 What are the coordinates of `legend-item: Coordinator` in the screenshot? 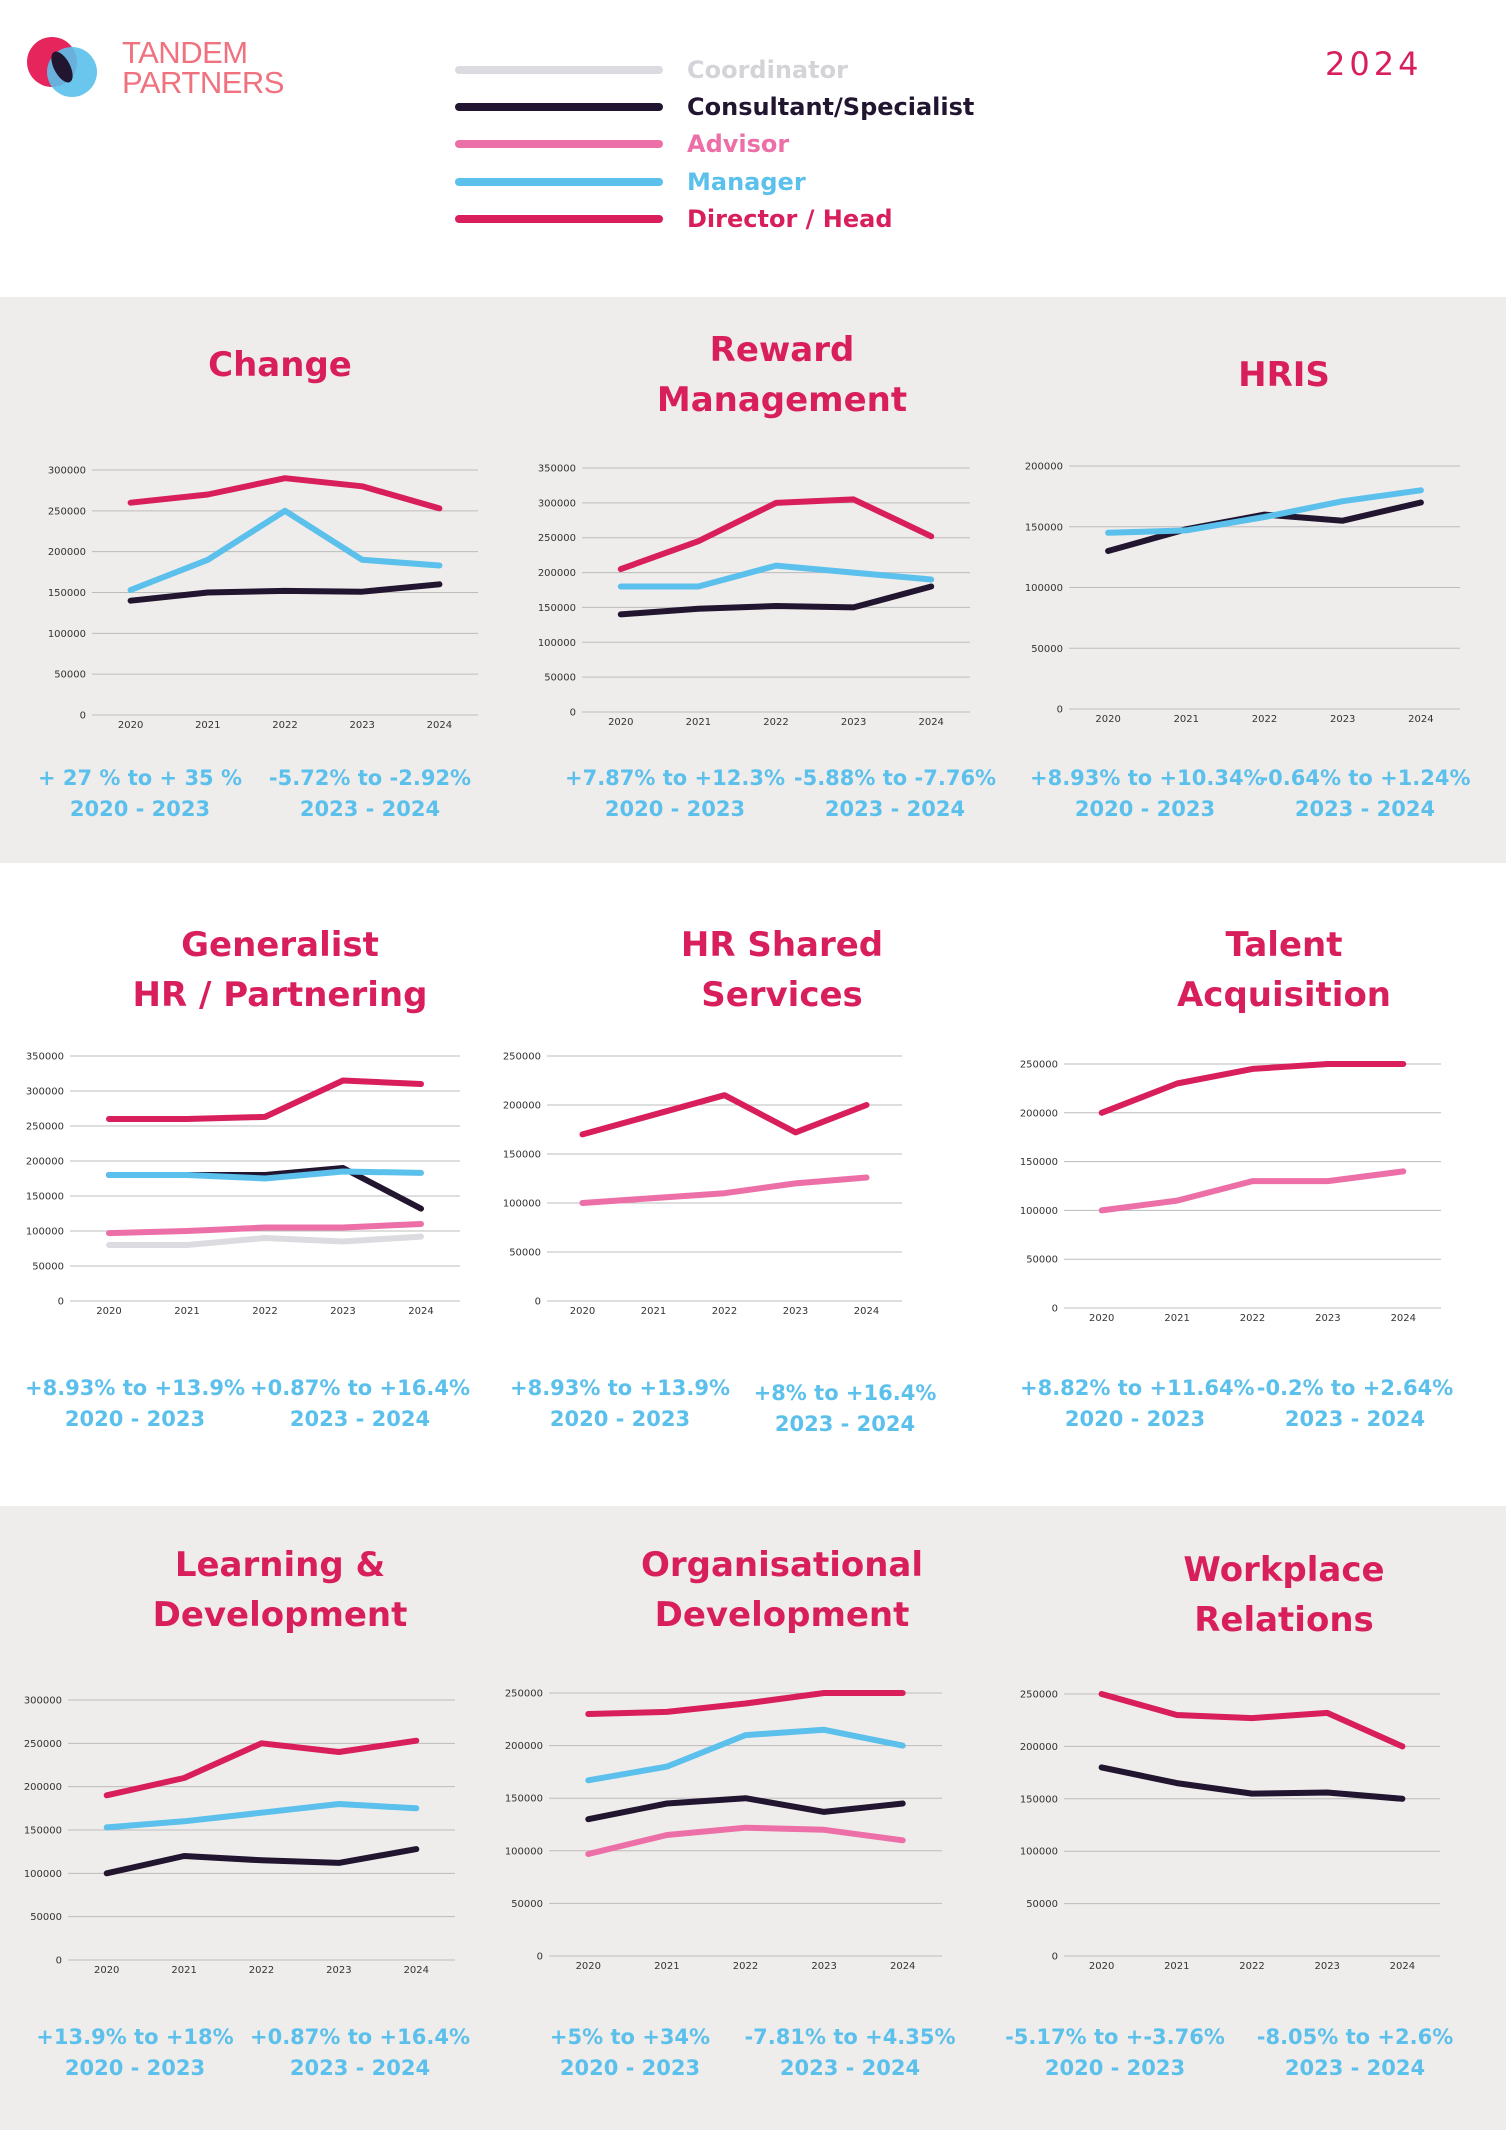 It's located at (735, 70).